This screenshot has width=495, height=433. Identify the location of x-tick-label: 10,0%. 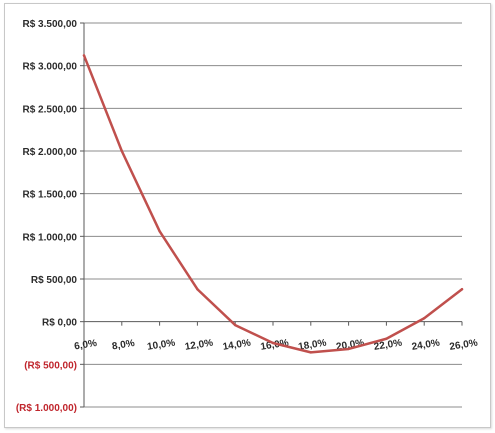
(161, 345).